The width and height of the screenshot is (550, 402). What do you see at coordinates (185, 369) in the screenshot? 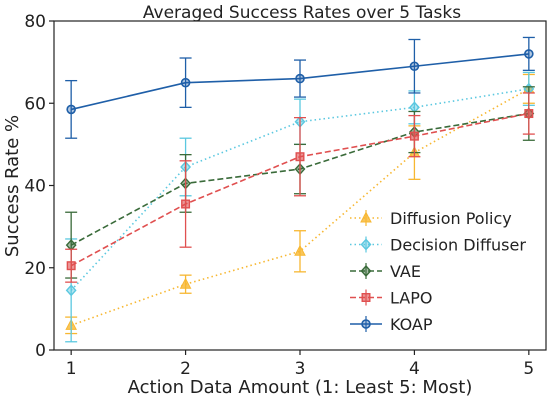
I see `x-tick-label: 2` at bounding box center [185, 369].